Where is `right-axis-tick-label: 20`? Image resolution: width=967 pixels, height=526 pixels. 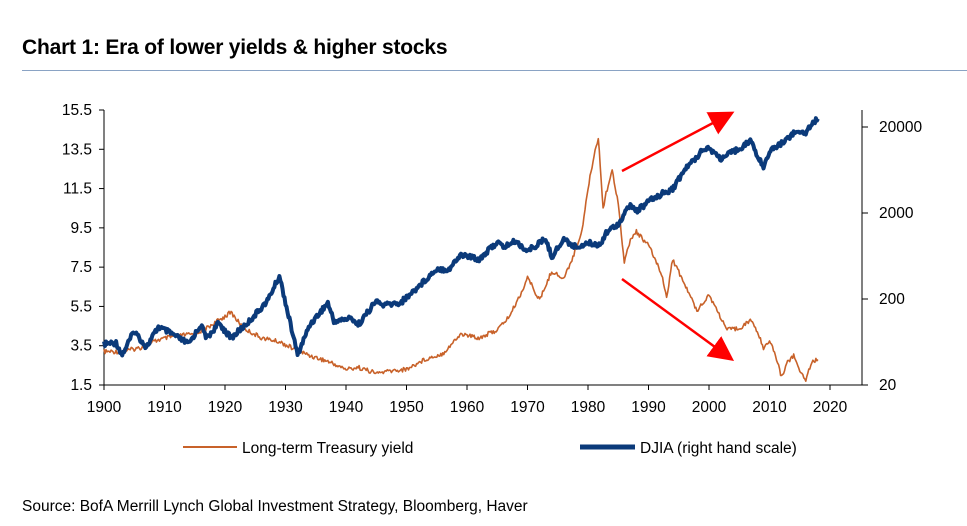
right-axis-tick-label: 20 is located at coordinates (888, 385).